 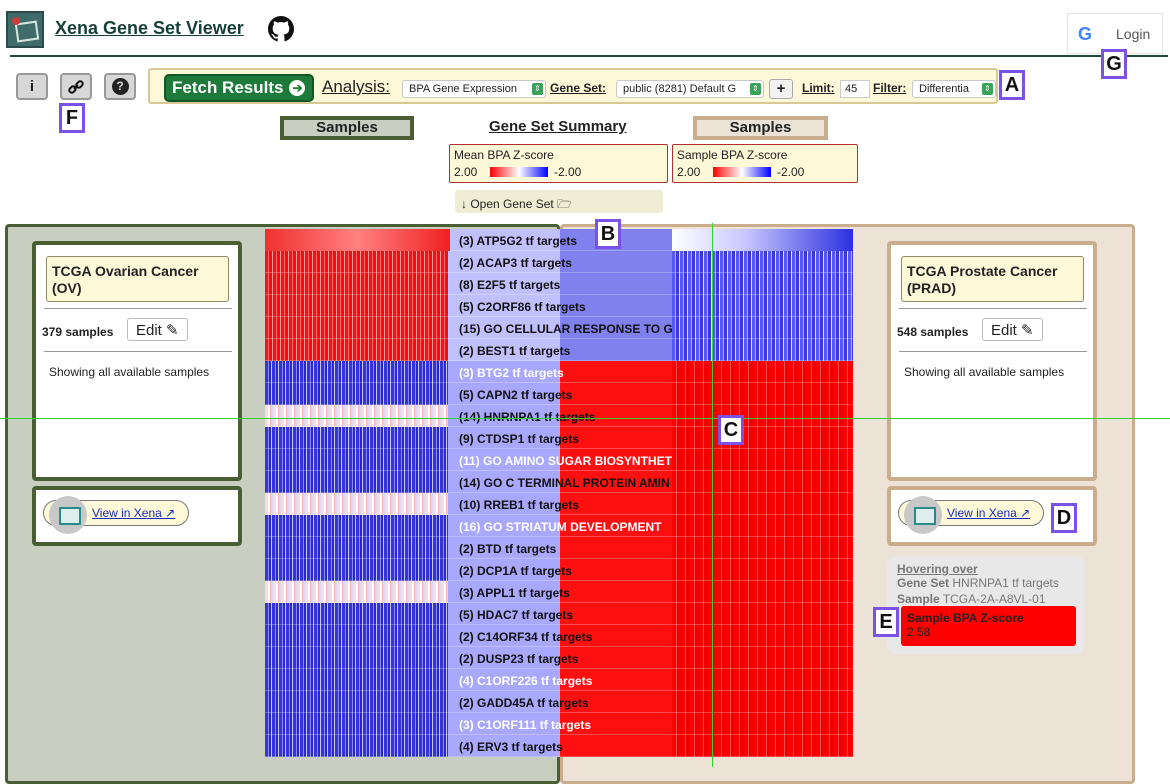 I want to click on left-sample-heatmap, so click(x=357, y=499).